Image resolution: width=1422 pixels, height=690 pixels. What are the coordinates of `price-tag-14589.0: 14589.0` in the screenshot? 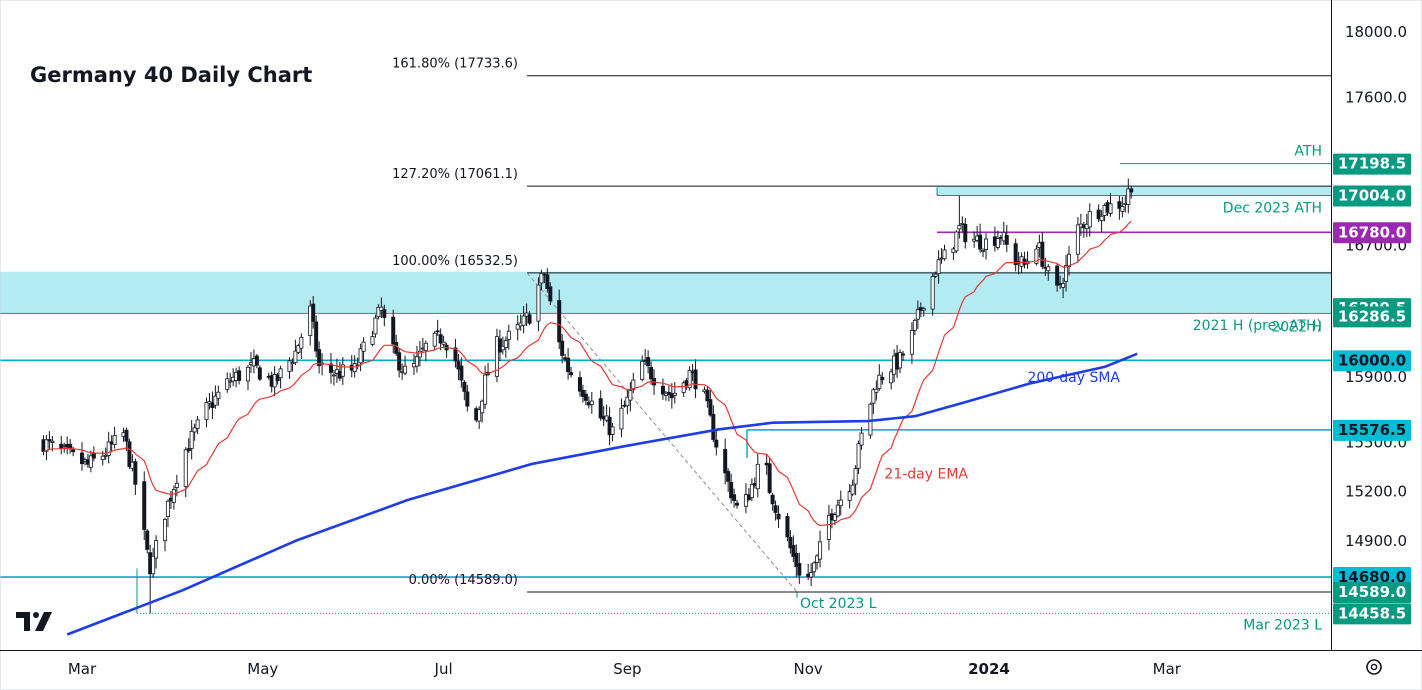 It's located at (1372, 592).